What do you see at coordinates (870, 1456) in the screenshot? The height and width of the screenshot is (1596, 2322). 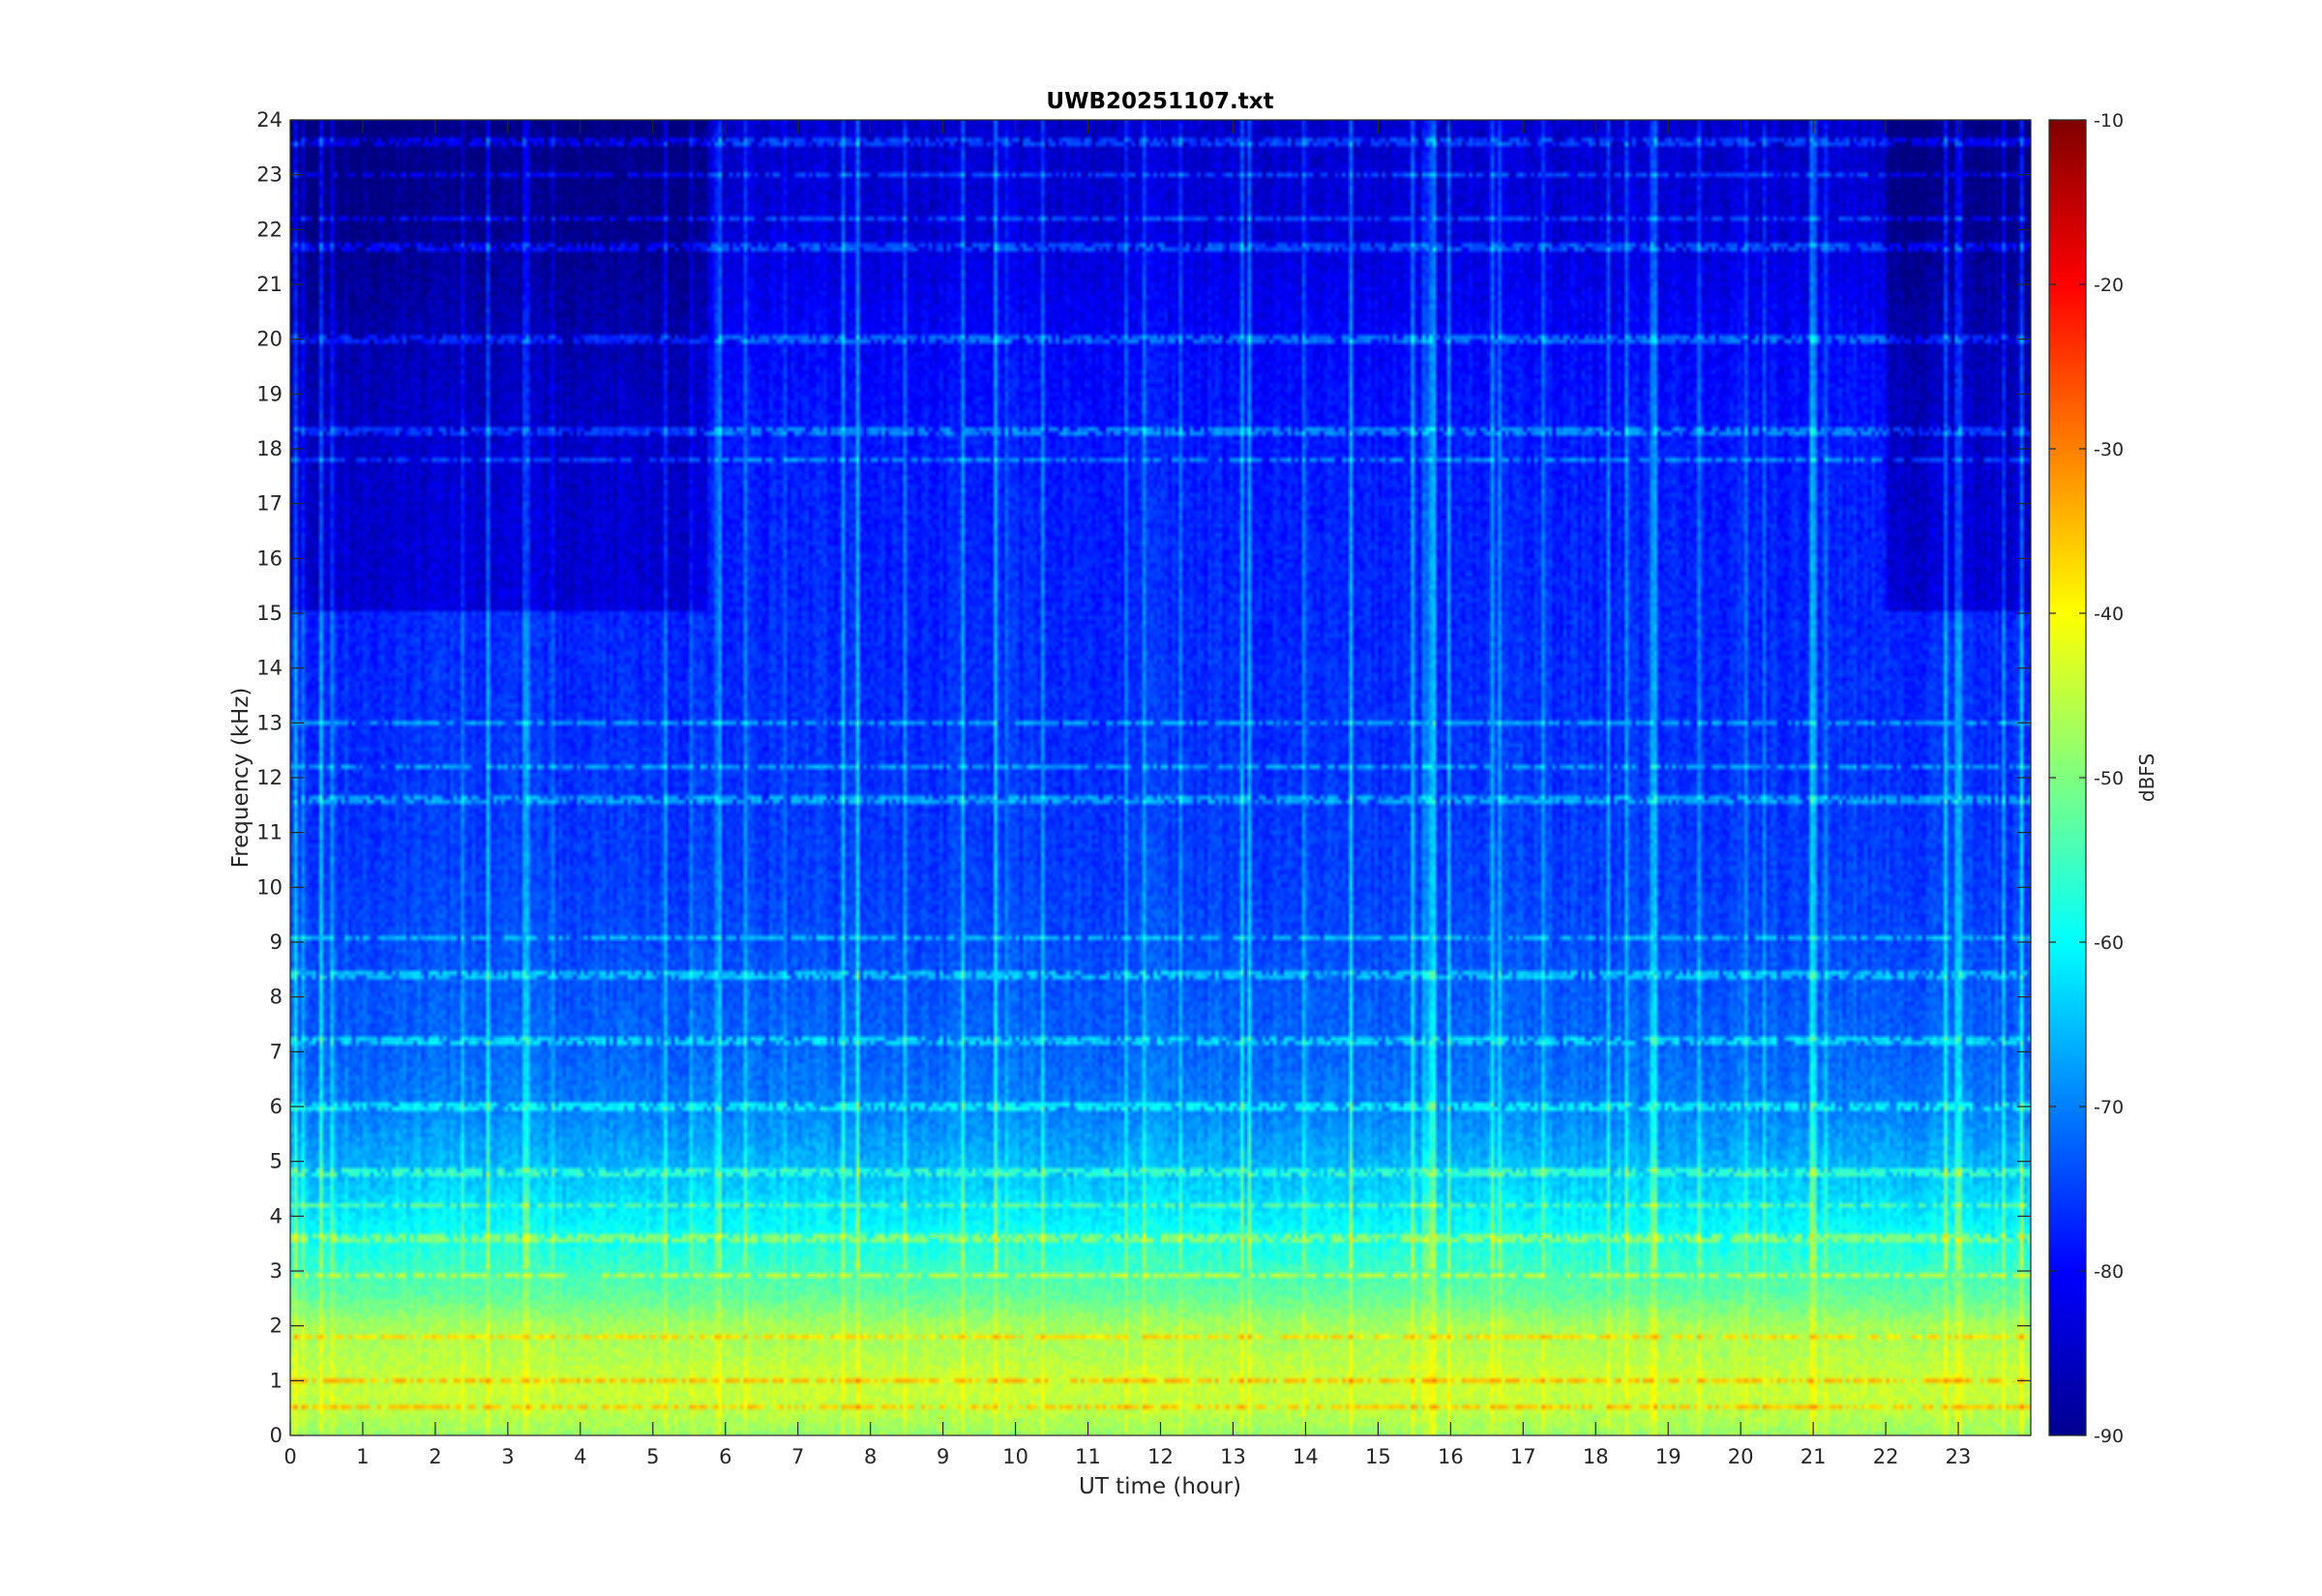 I see `x-tick-label: 8` at bounding box center [870, 1456].